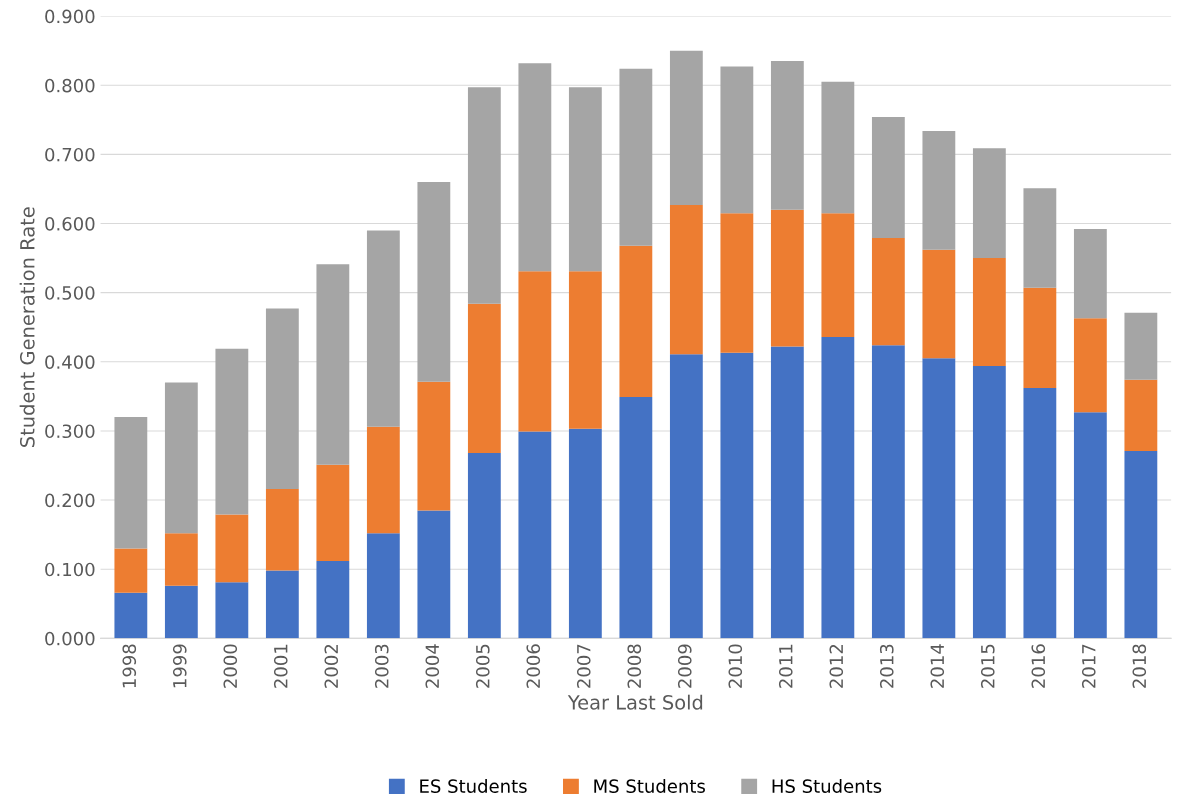 The image size is (1183, 808). What do you see at coordinates (70, 16) in the screenshot?
I see `y-tick-label: 0.900` at bounding box center [70, 16].